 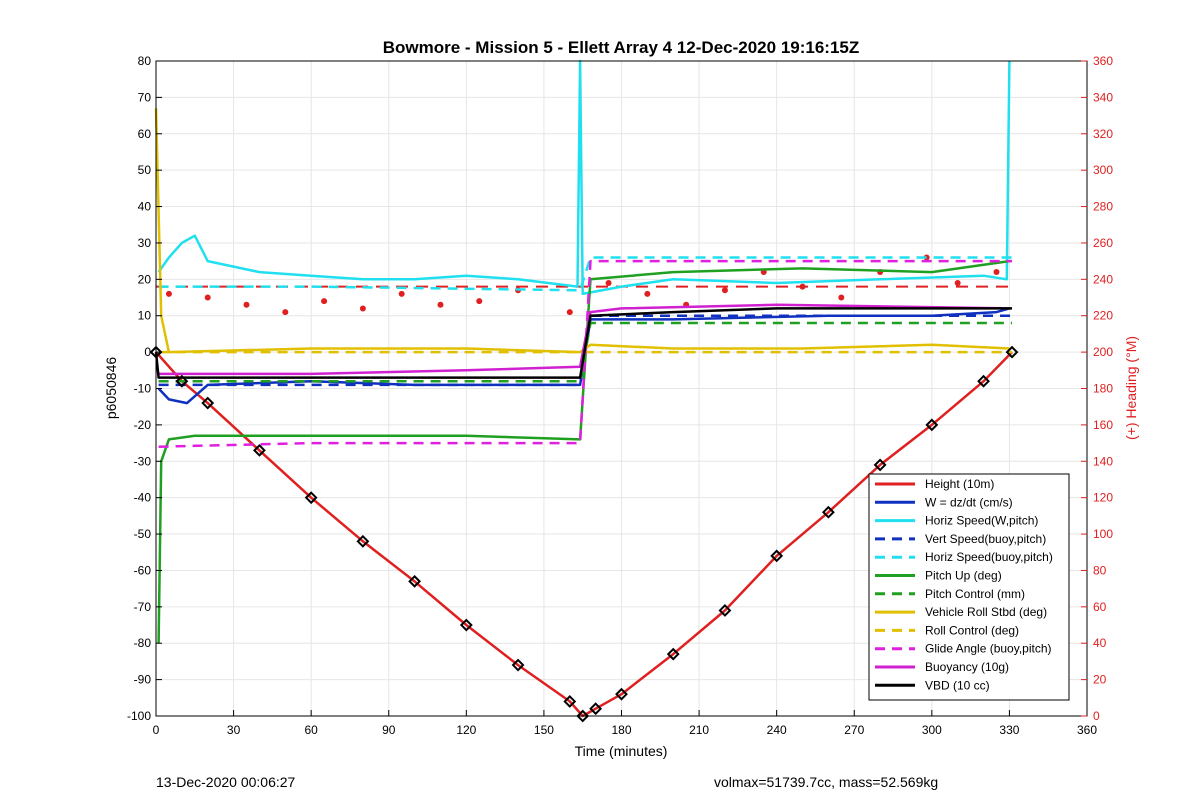 What do you see at coordinates (1103, 243) in the screenshot?
I see `y-right-tick-label: 260` at bounding box center [1103, 243].